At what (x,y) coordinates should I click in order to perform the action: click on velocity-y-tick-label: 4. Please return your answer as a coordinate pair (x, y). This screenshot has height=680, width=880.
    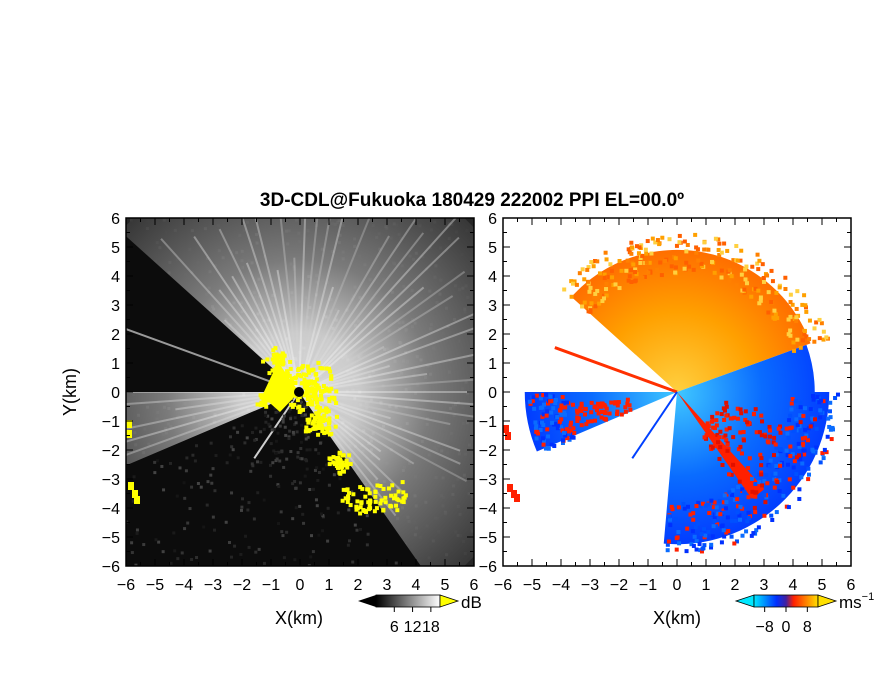
    Looking at the image, I should click on (492, 277).